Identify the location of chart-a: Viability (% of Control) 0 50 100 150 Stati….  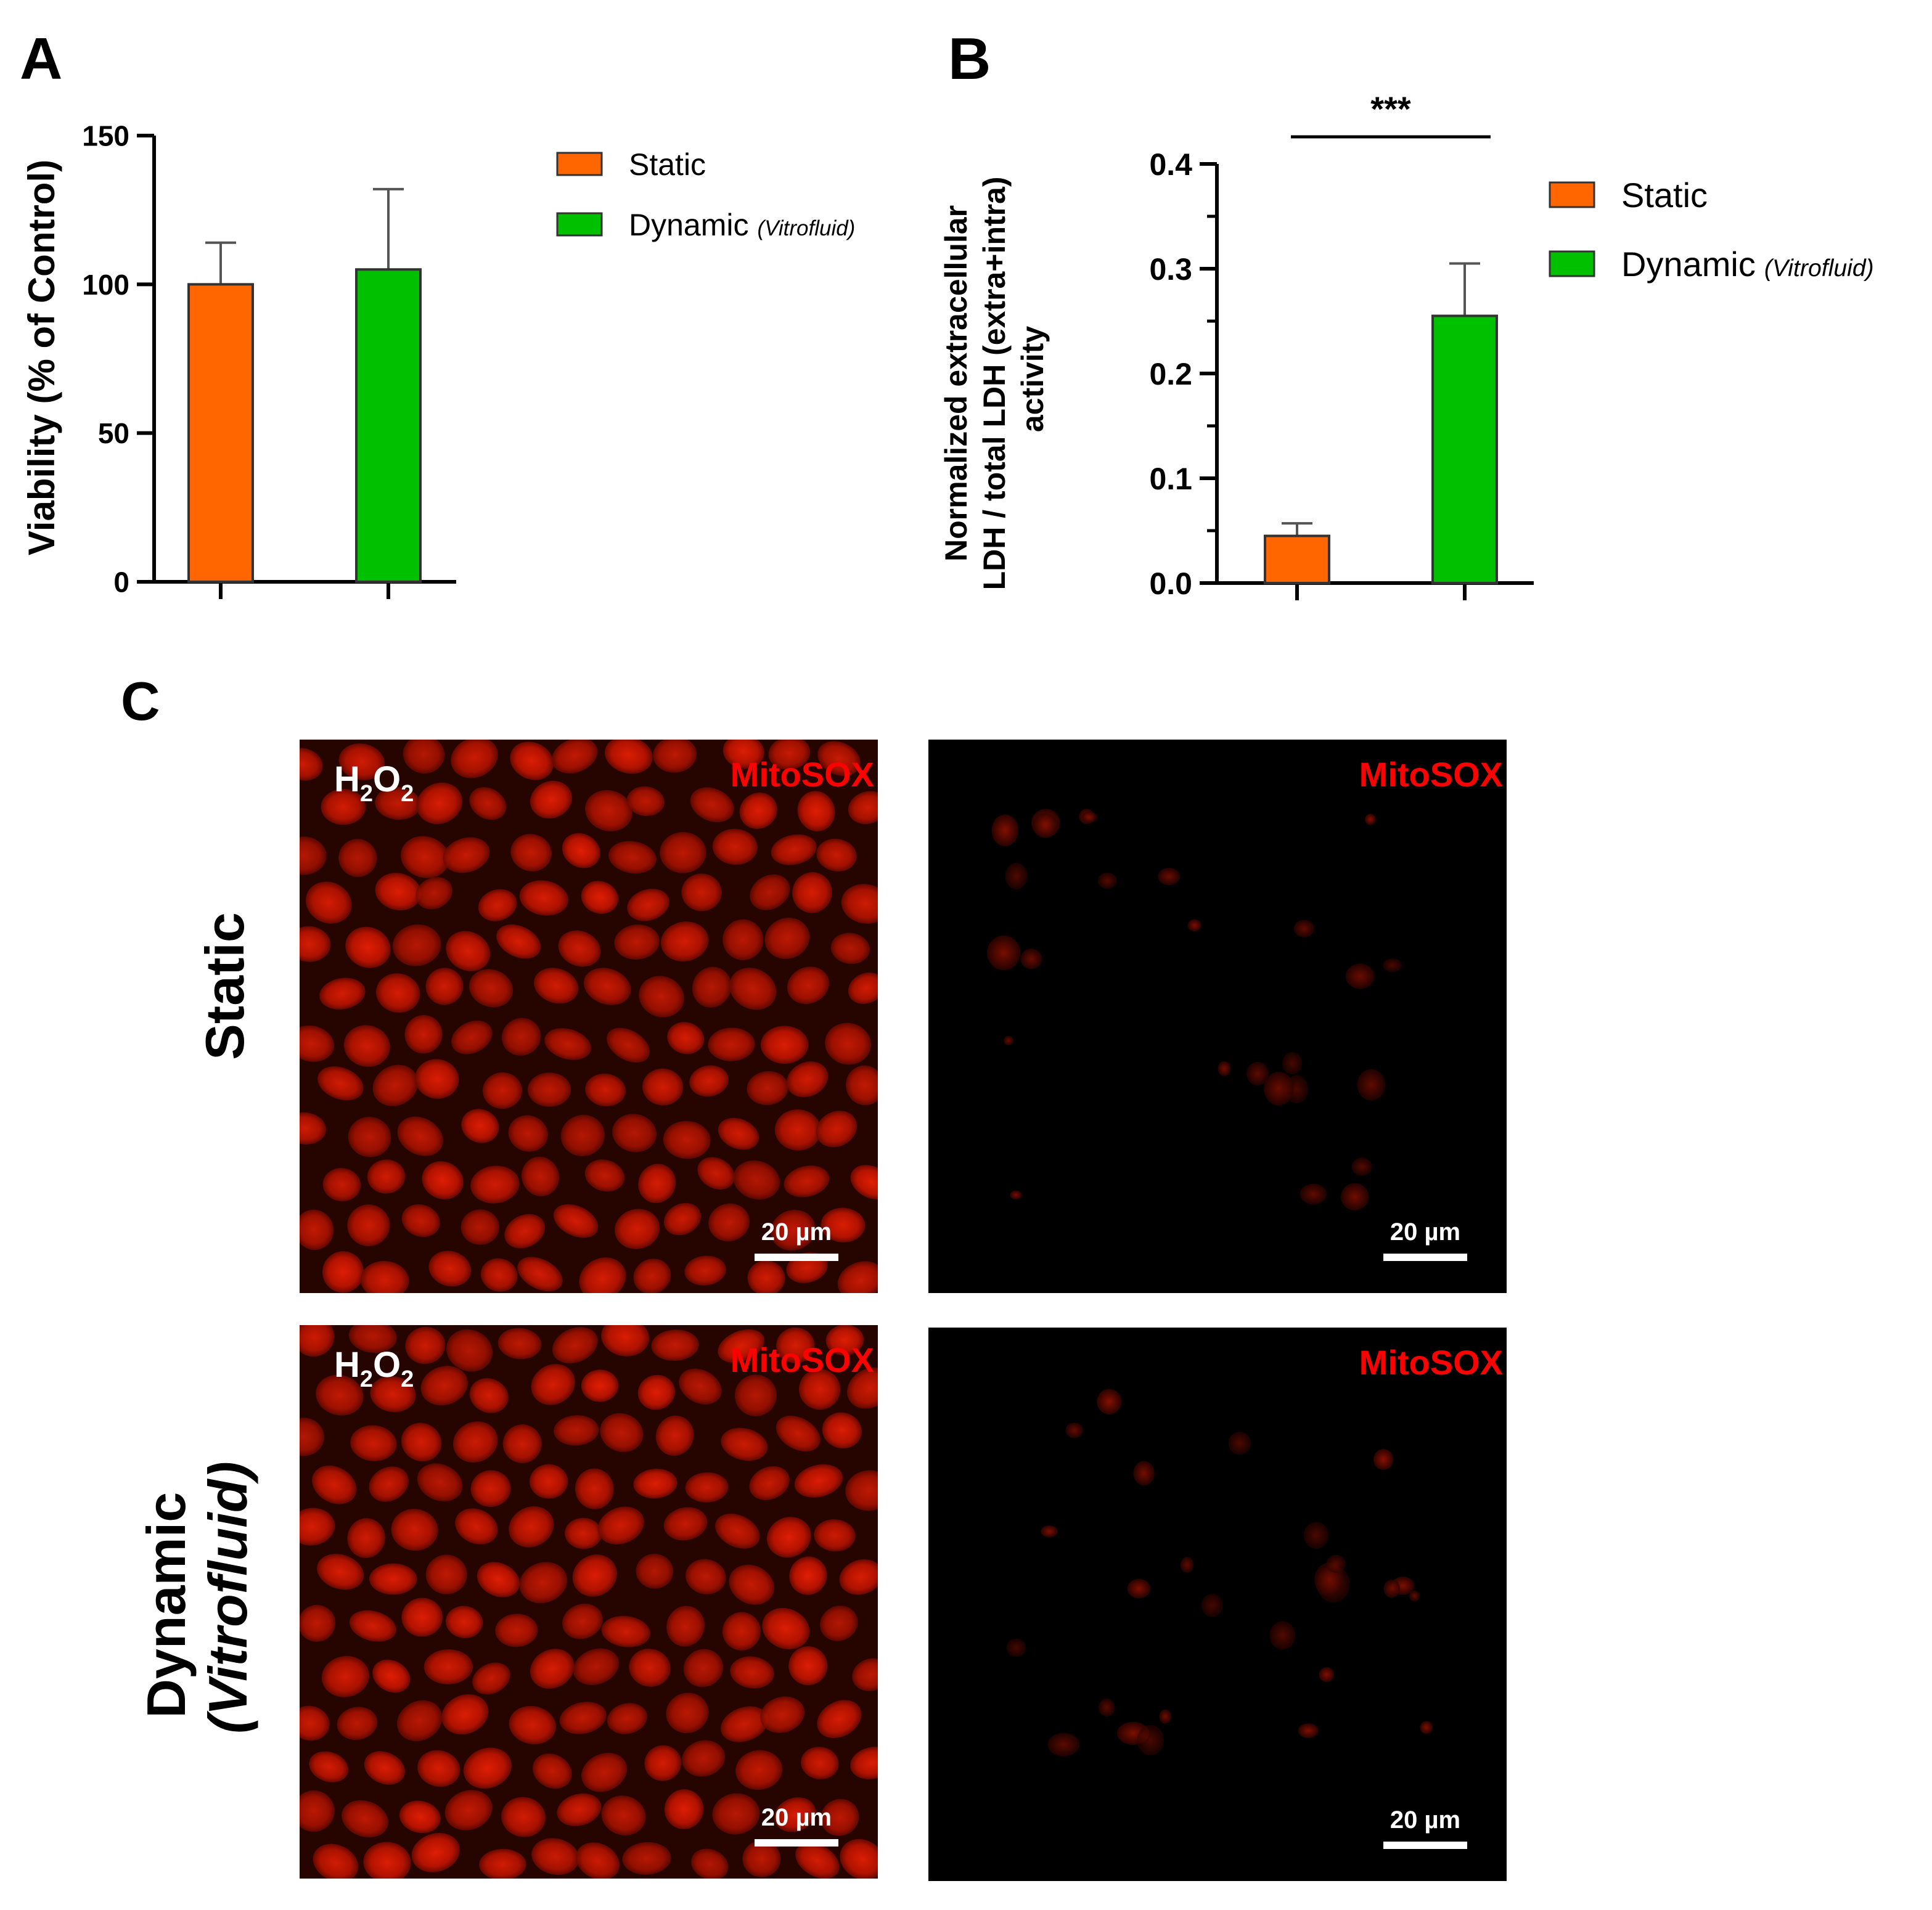
(438, 359).